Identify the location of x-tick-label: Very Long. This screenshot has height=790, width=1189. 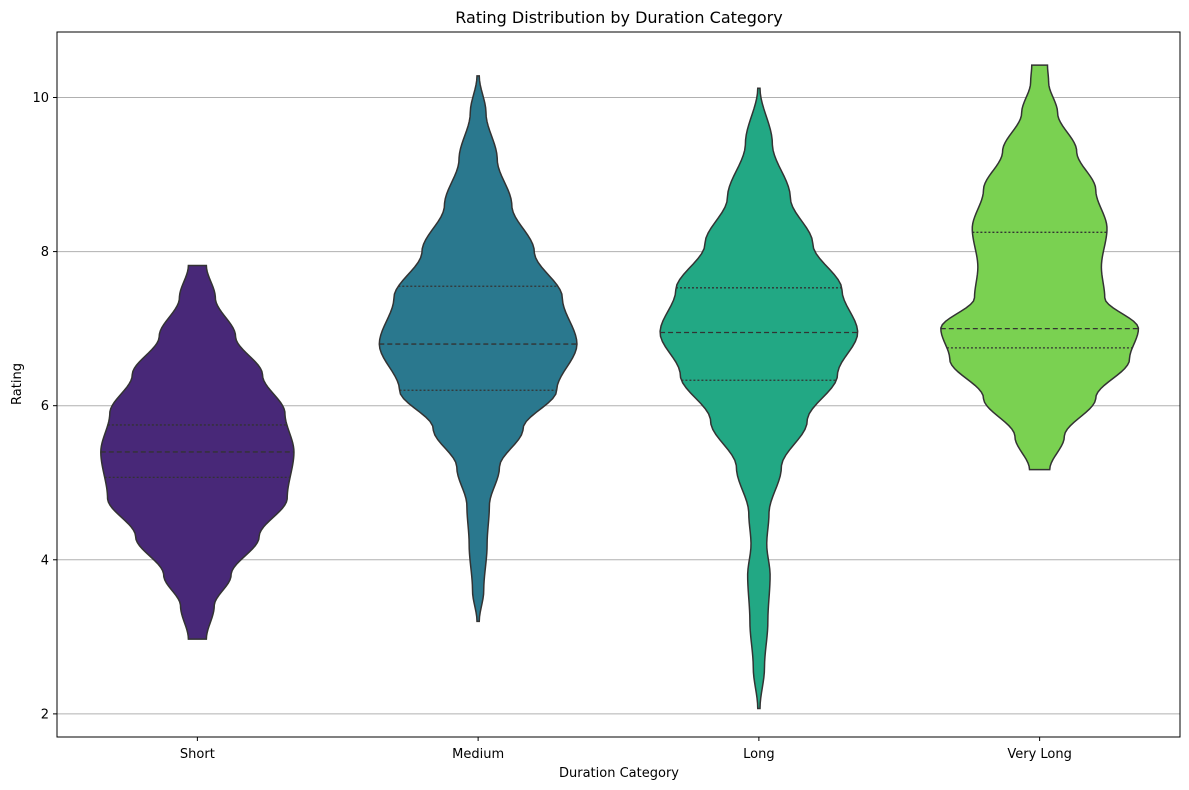
(1039, 754).